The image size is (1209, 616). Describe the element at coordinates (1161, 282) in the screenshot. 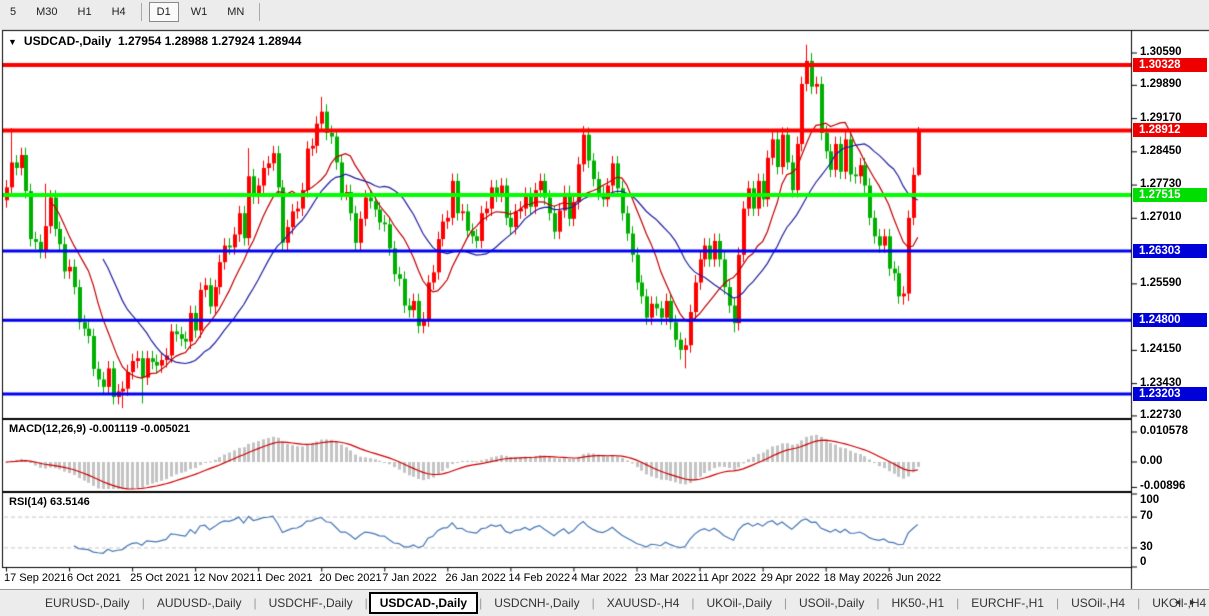

I see `price-axis-tick: 1.25590` at that location.